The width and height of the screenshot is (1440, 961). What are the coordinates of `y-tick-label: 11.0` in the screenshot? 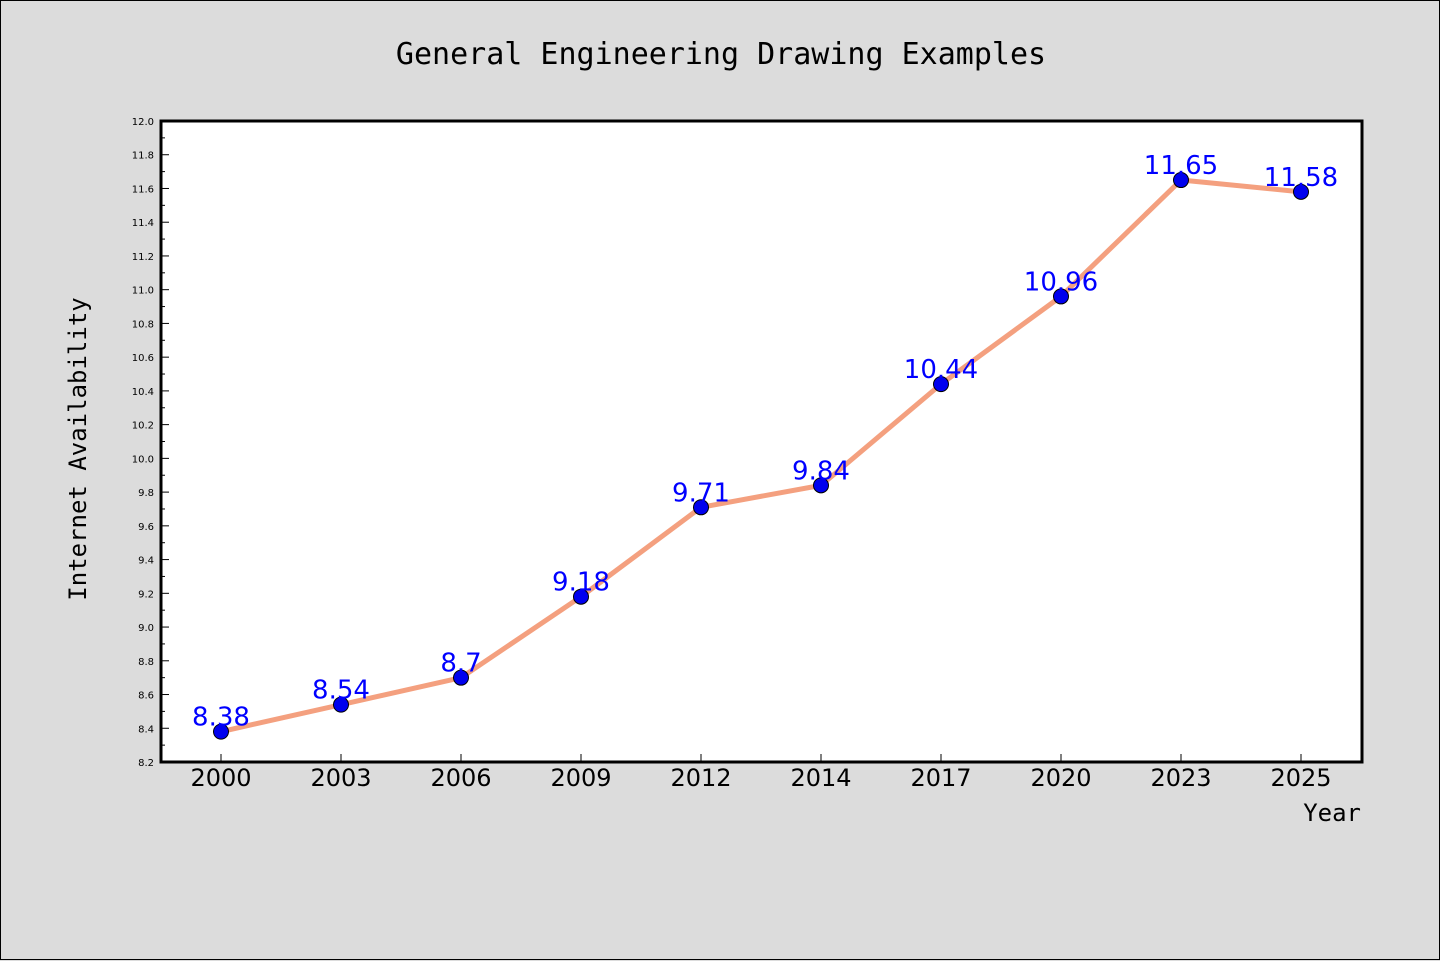 It's located at (143, 291).